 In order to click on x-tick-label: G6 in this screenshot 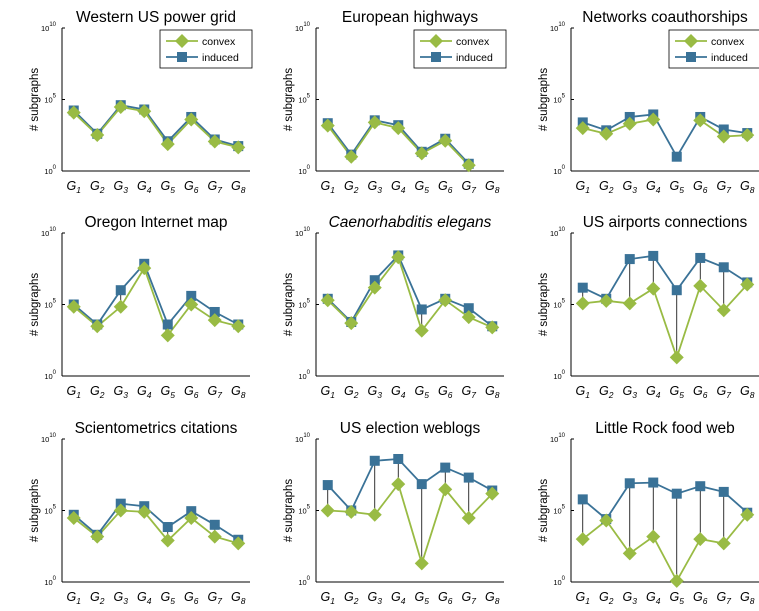, I will do `click(445, 598)`.